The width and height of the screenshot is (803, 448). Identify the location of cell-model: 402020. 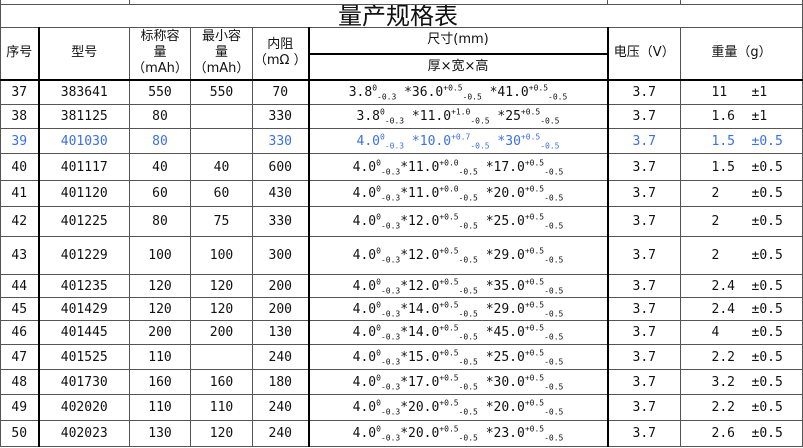
(84, 407).